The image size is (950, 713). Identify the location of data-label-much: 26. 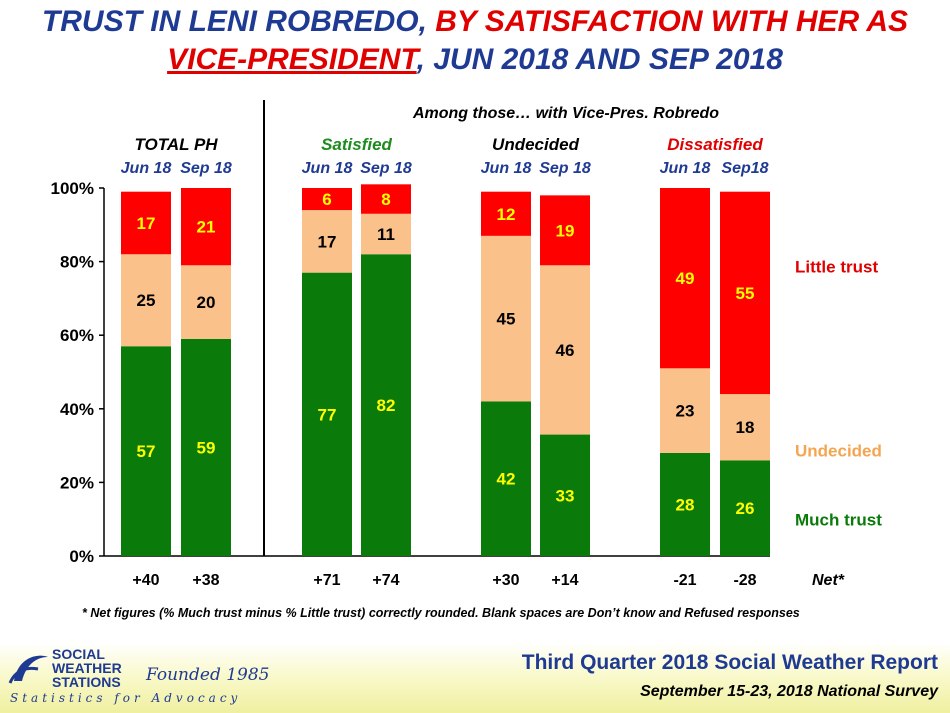
(745, 508).